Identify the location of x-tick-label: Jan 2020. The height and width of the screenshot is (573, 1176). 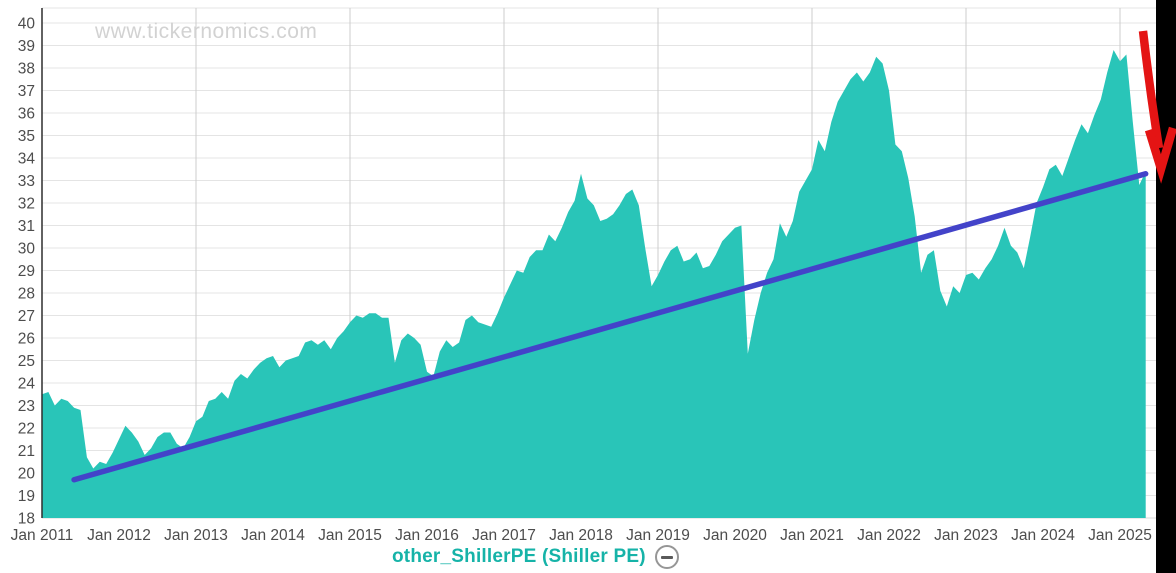
(735, 535).